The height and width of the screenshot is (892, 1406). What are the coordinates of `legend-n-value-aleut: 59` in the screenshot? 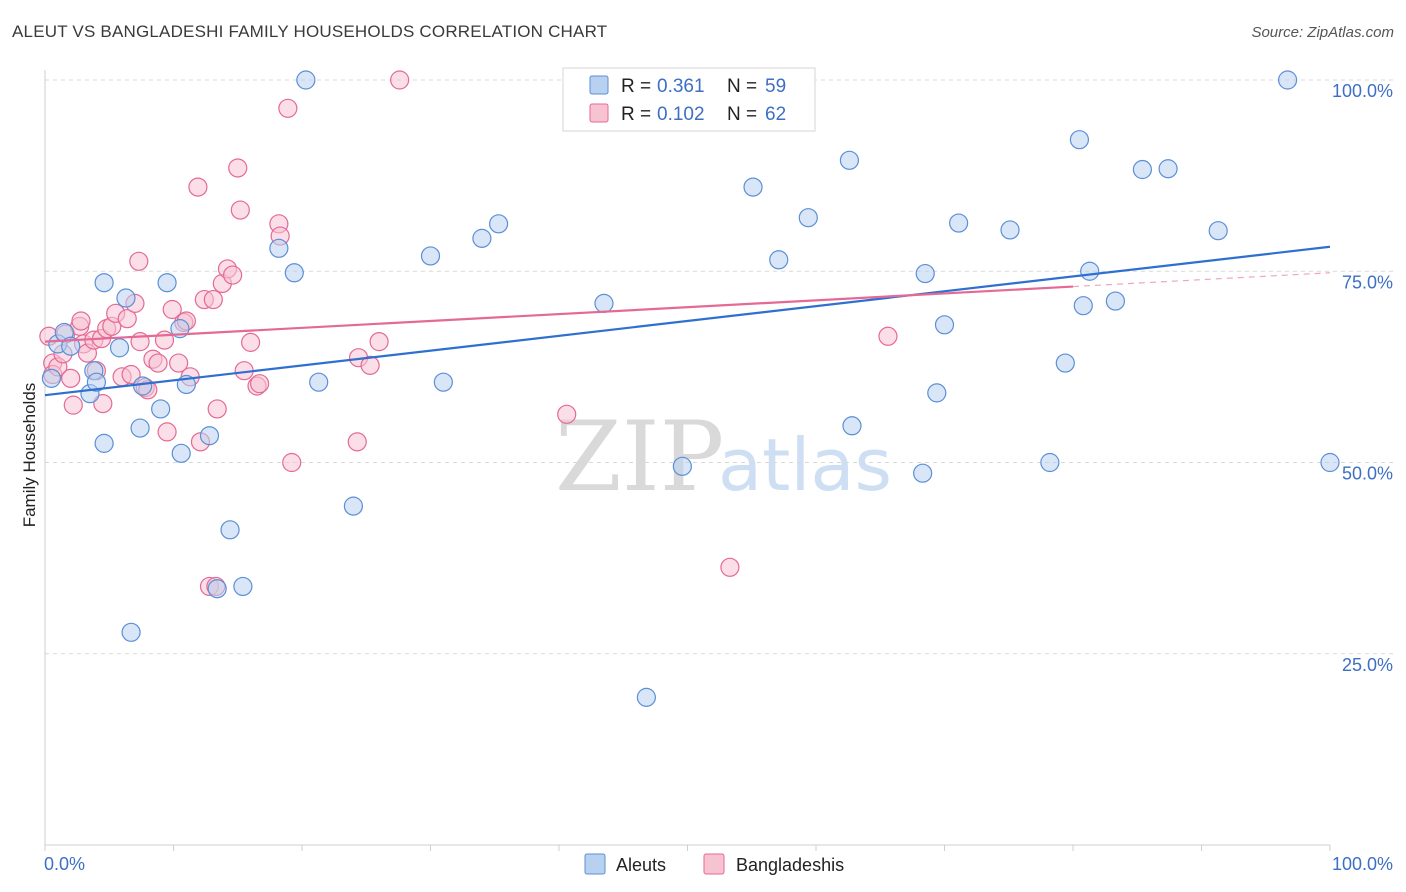 It's located at (775, 86).